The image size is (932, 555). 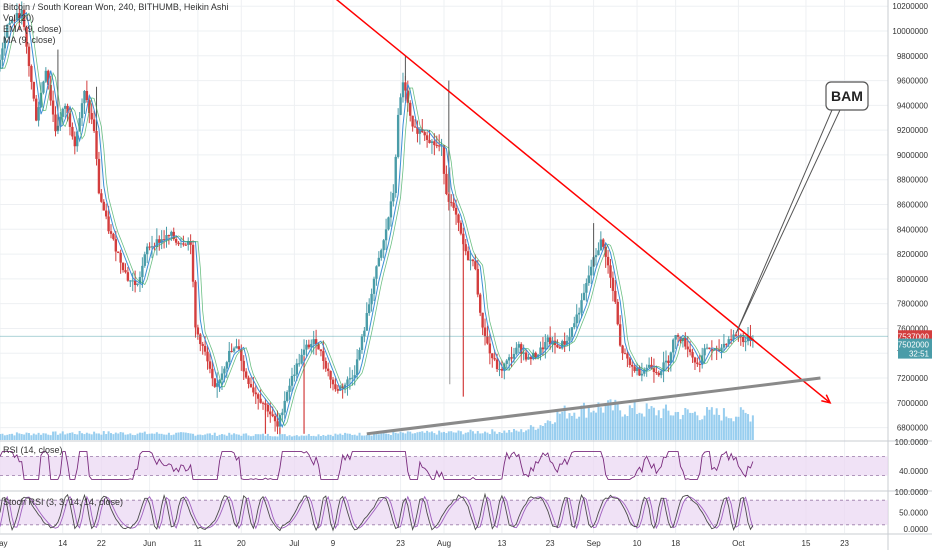 What do you see at coordinates (32, 29) in the screenshot?
I see `legend-ema: EMA (9, close)` at bounding box center [32, 29].